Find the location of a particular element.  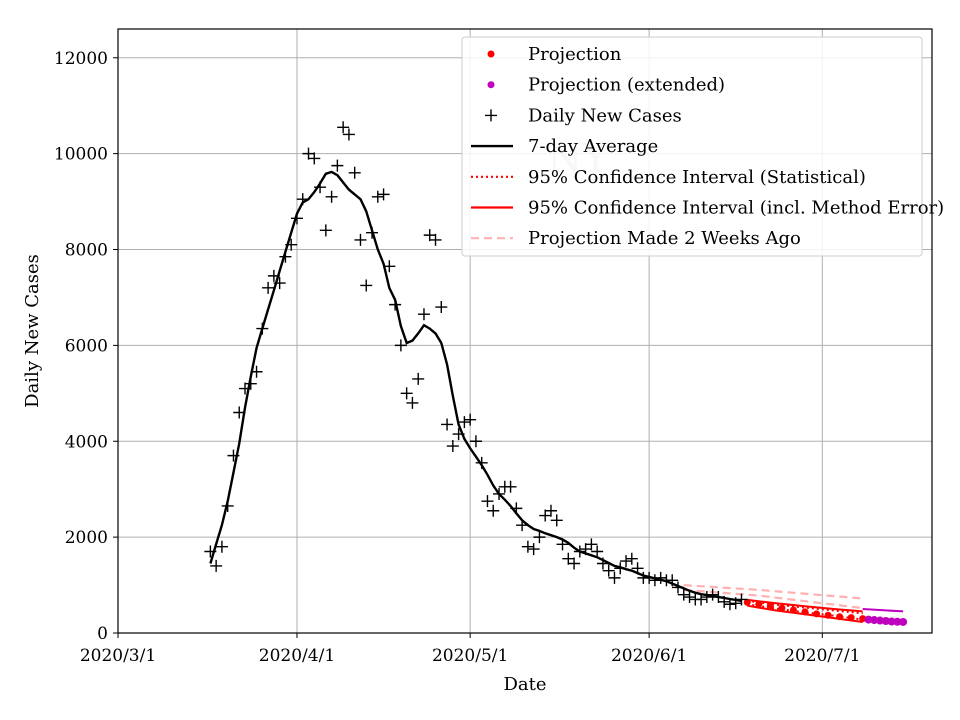

y-tick-label: 0 is located at coordinates (102, 634).